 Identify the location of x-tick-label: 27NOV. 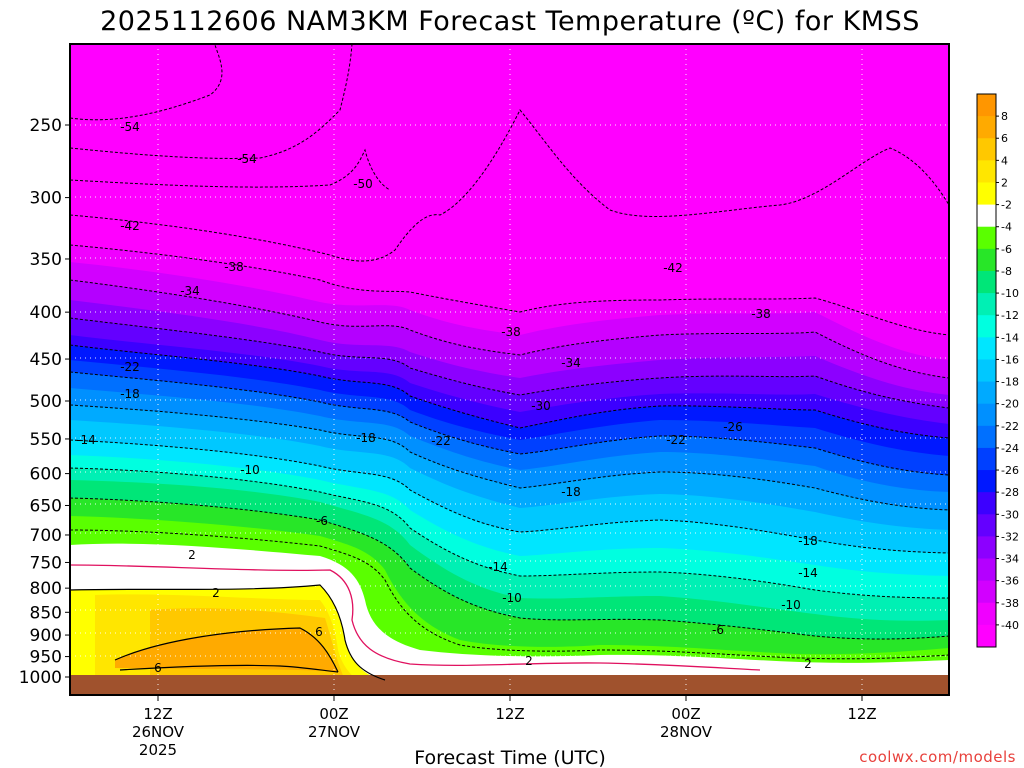
(334, 732).